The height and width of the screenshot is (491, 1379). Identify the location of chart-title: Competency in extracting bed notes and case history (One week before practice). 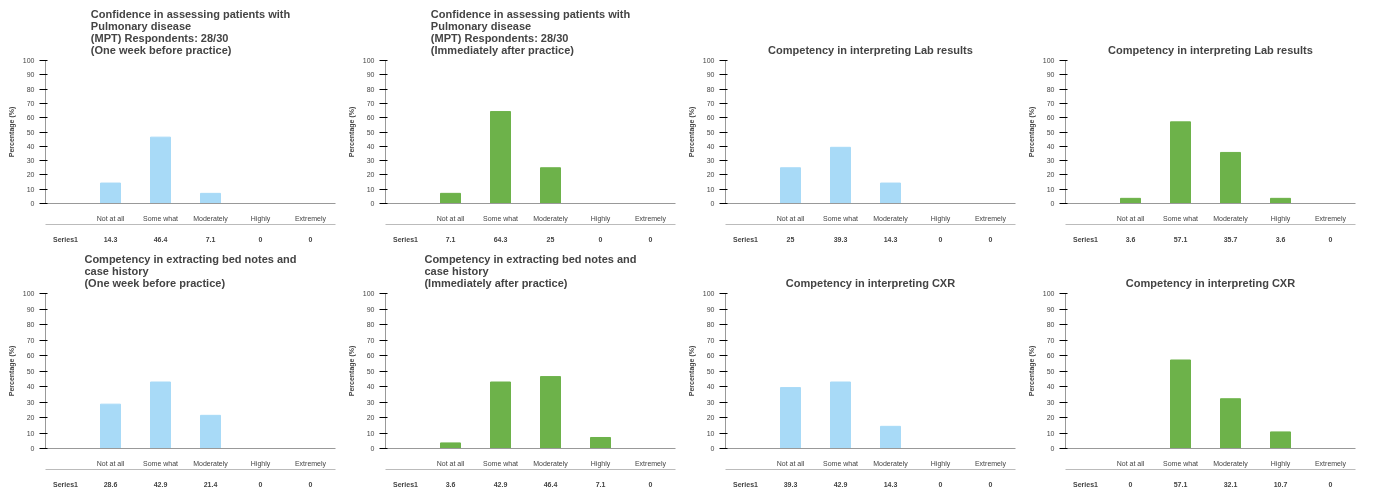
(190, 270).